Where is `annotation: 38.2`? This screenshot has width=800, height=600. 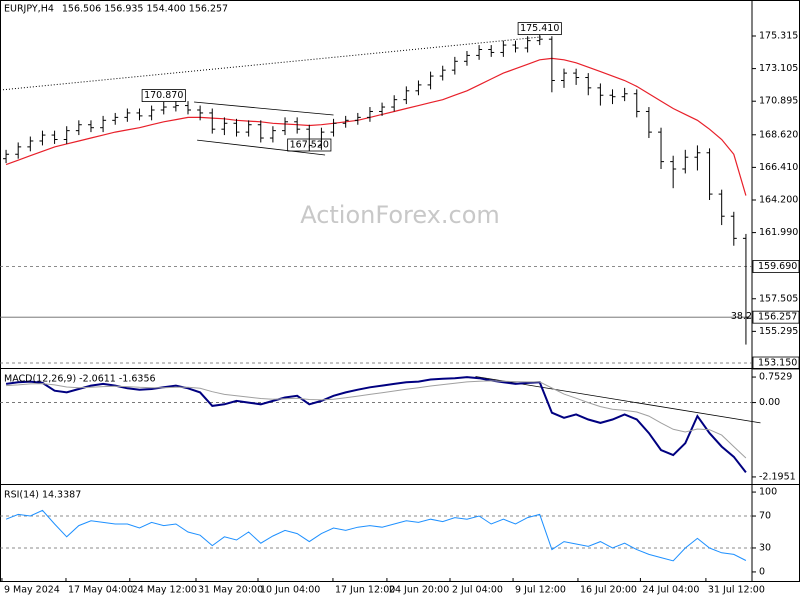 annotation: 38.2 is located at coordinates (741, 316).